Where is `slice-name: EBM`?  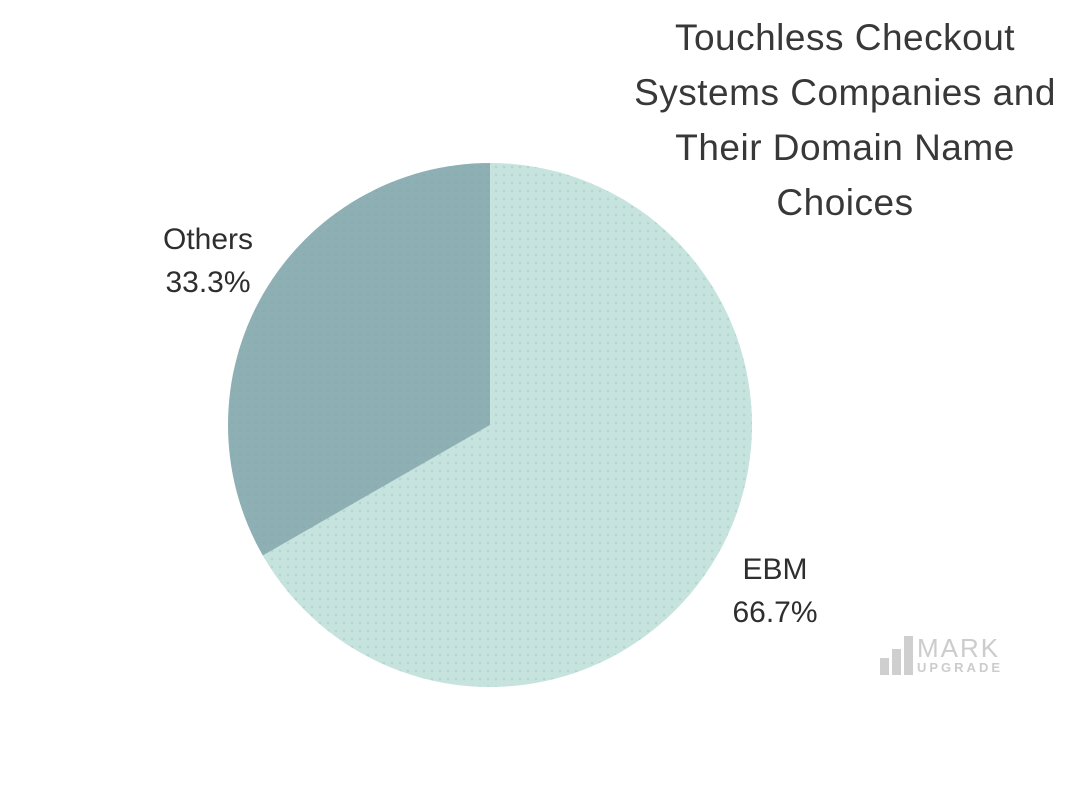 slice-name: EBM is located at coordinates (775, 569).